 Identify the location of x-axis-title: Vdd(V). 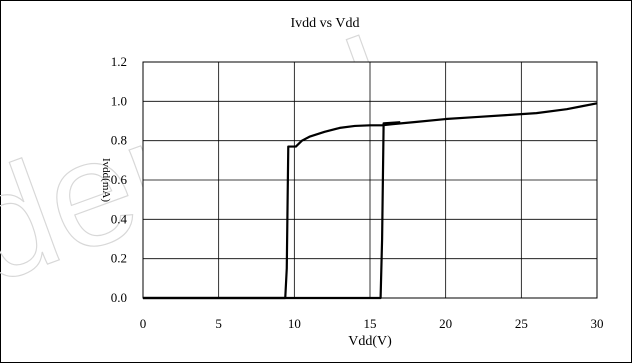
(370, 341).